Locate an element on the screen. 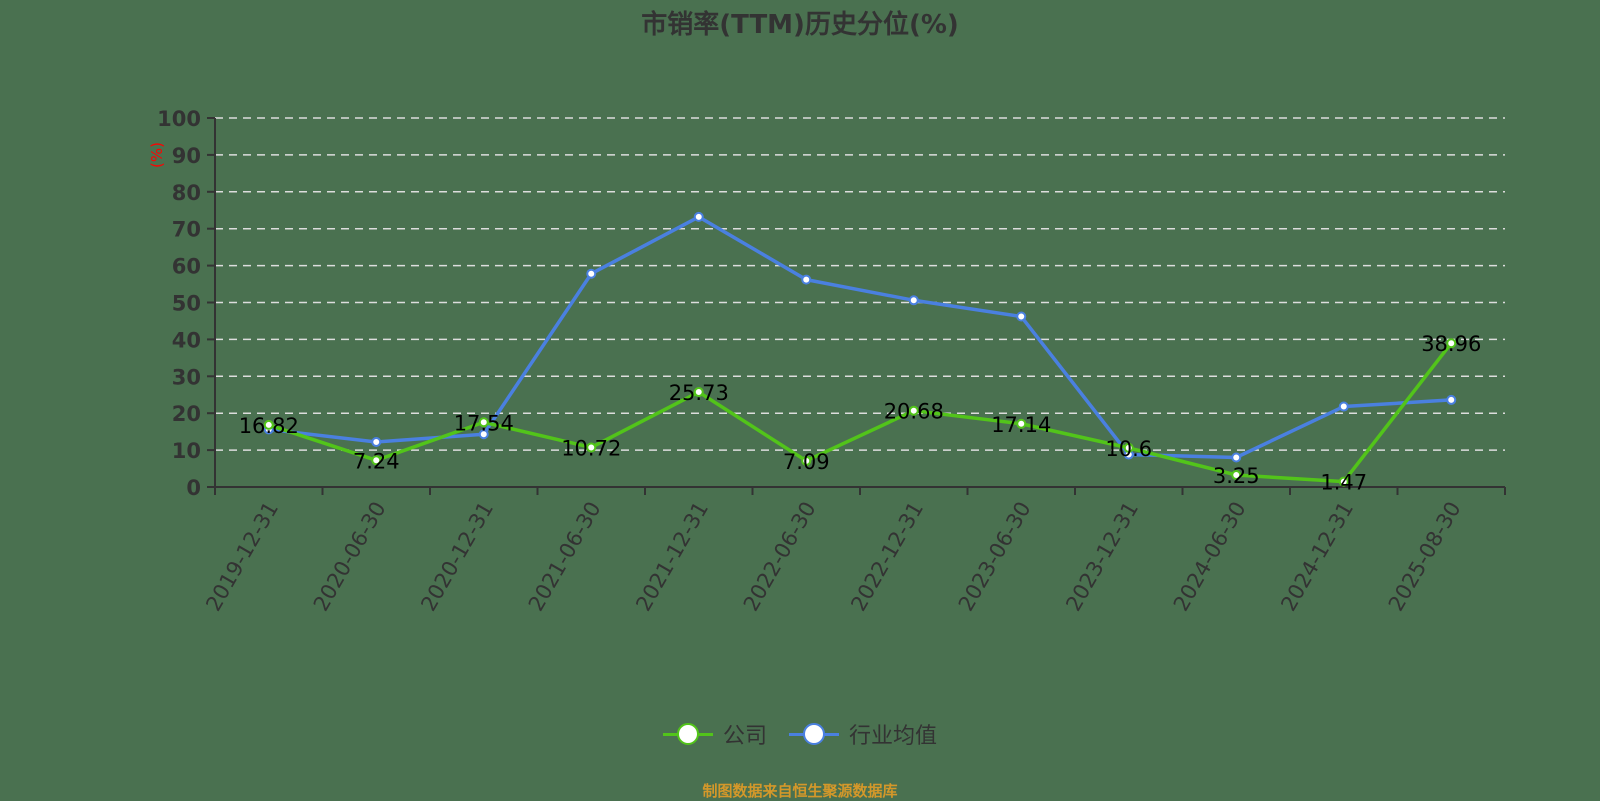 This screenshot has height=801, width=1600. x-tick-label: 2022-06-30 is located at coordinates (780, 557).